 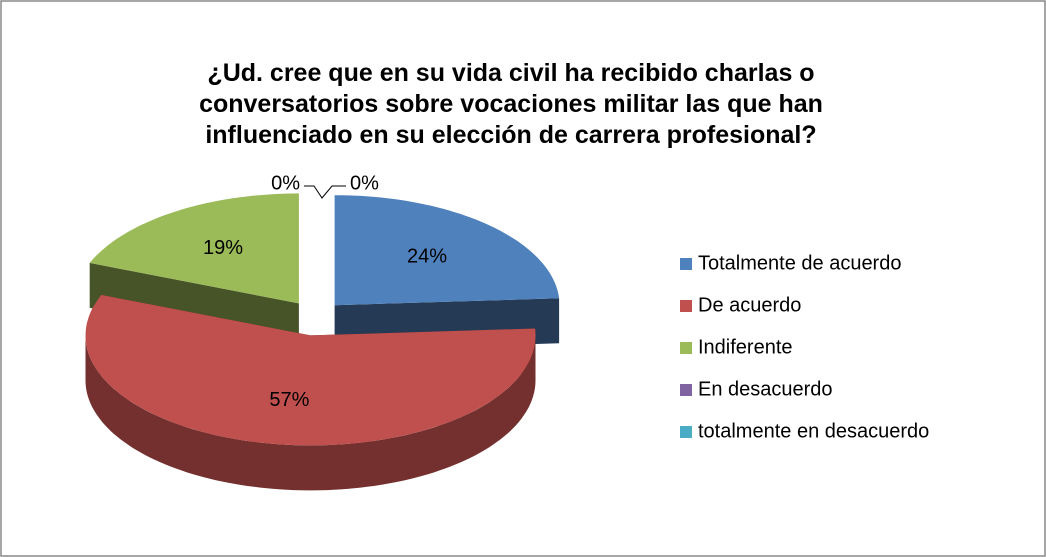 What do you see at coordinates (813, 431) in the screenshot?
I see `legend-label: totalmente en desacuerdo` at bounding box center [813, 431].